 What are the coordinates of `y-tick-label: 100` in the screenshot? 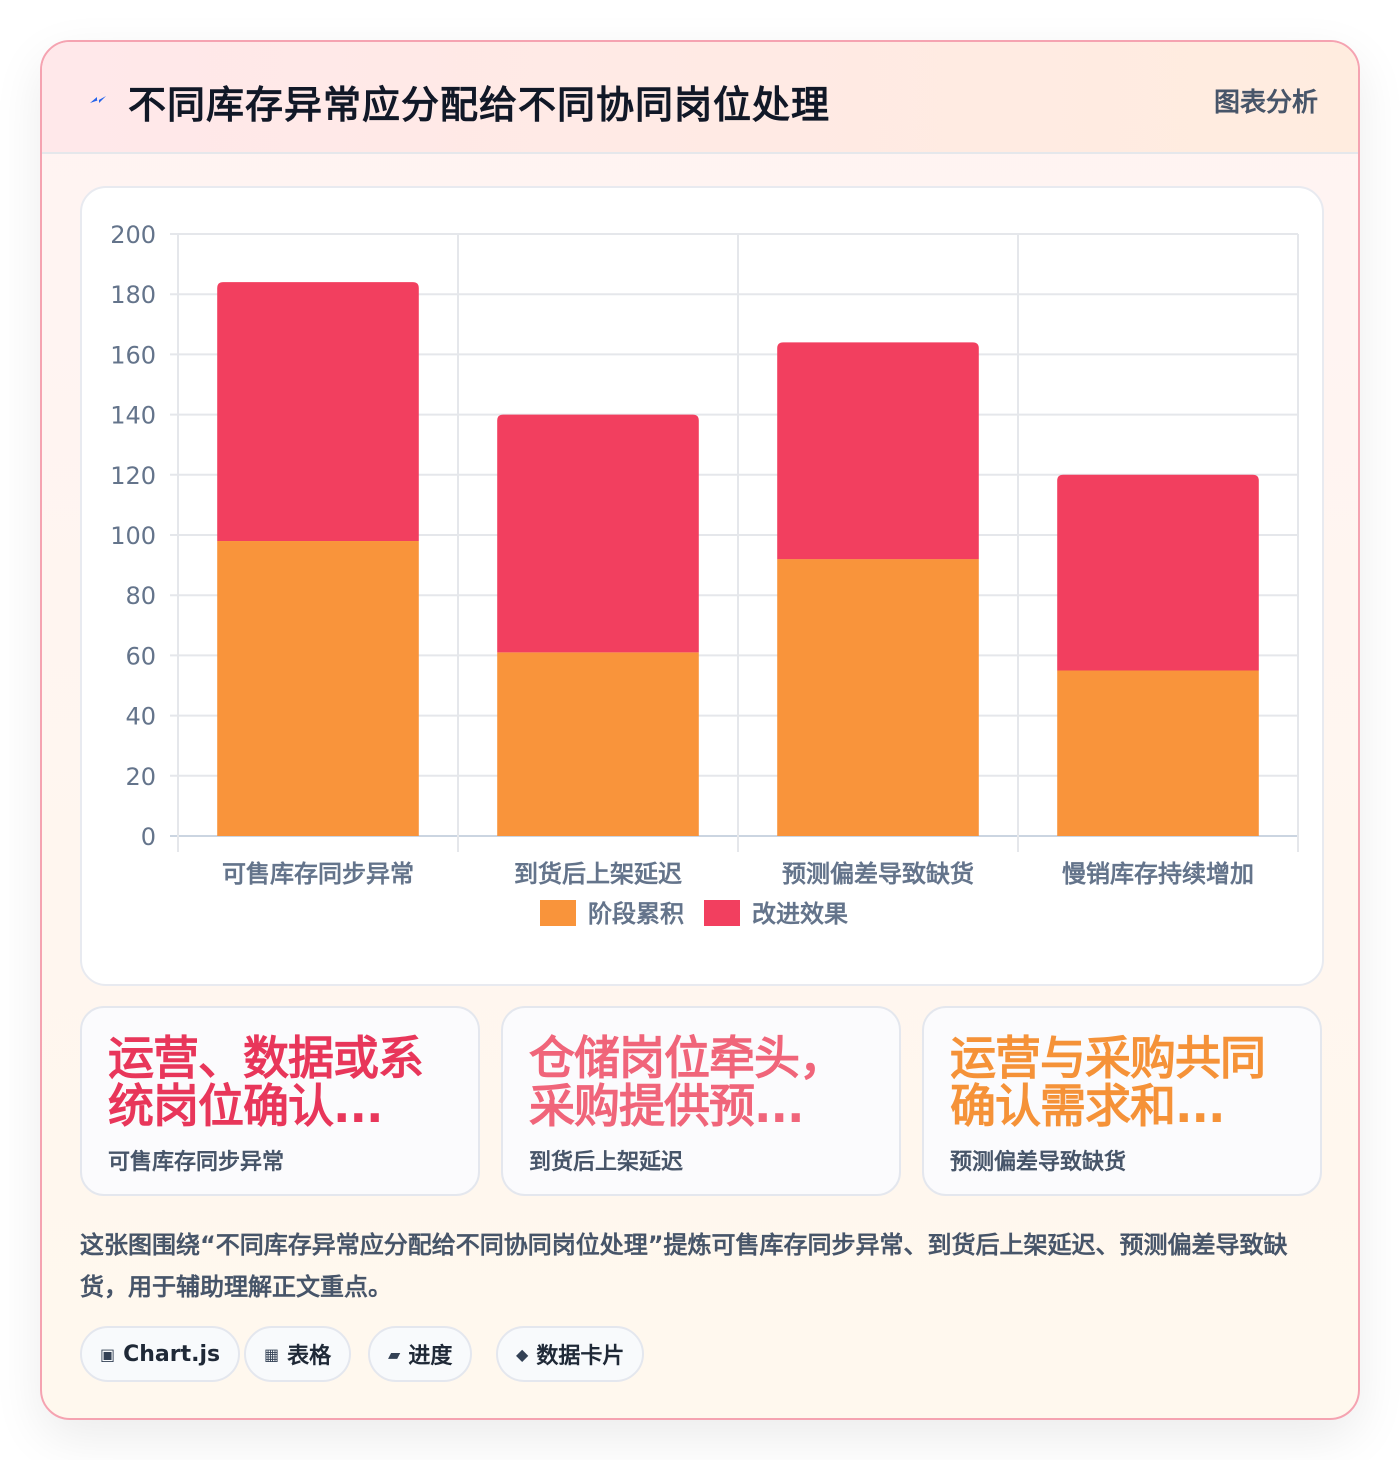 It's located at (133, 536).